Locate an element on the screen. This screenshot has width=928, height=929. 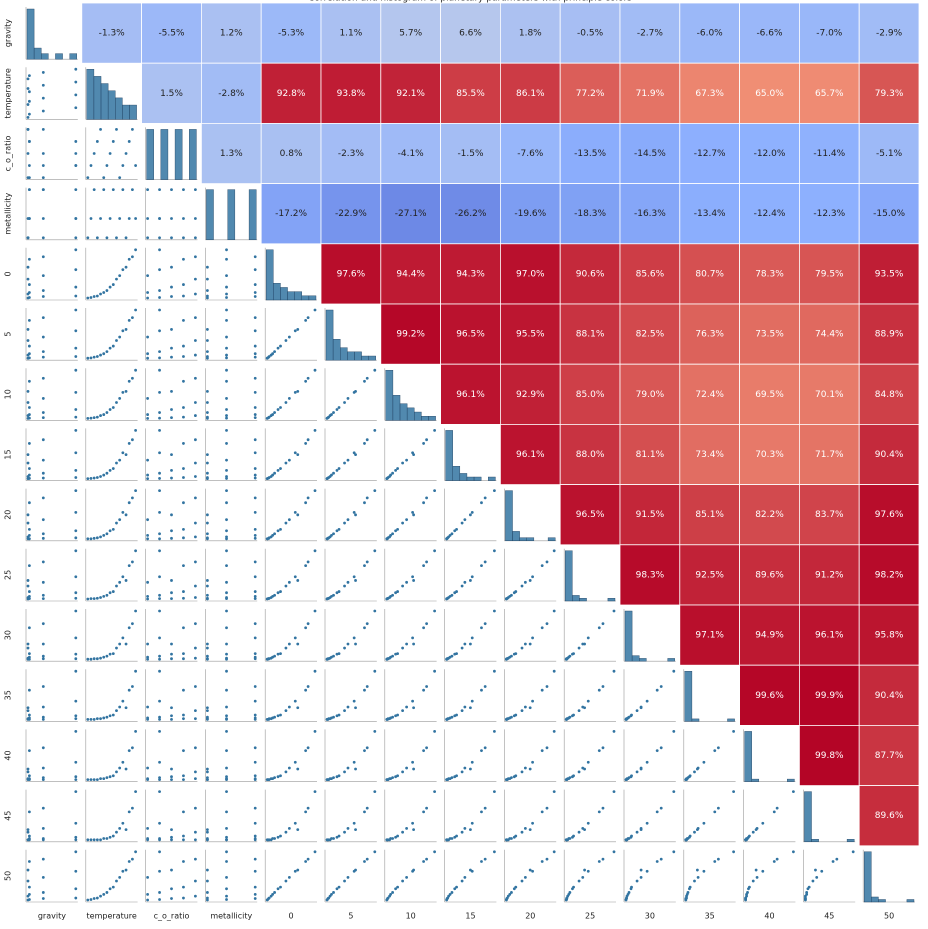
correlation-label: -18.3% is located at coordinates (590, 214).